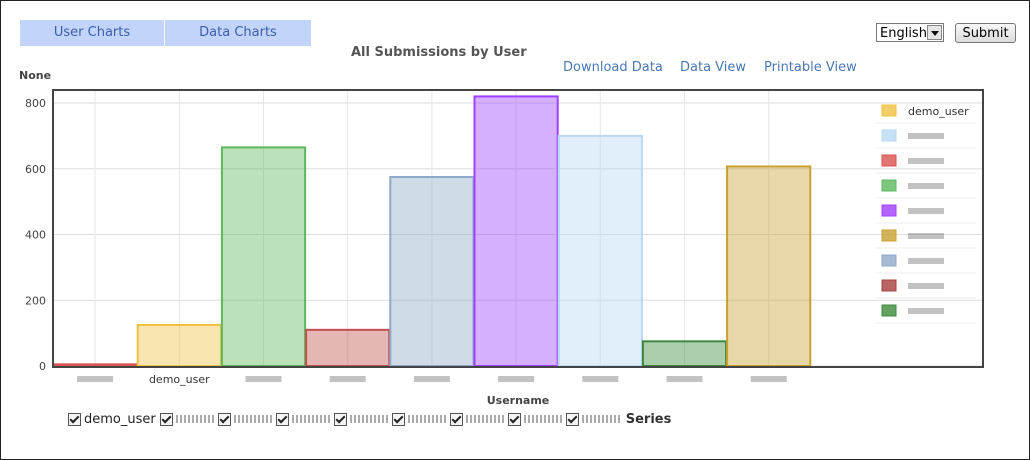 This screenshot has width=1030, height=460. Describe the element at coordinates (35, 300) in the screenshot. I see `y-tick-label: 200` at that location.